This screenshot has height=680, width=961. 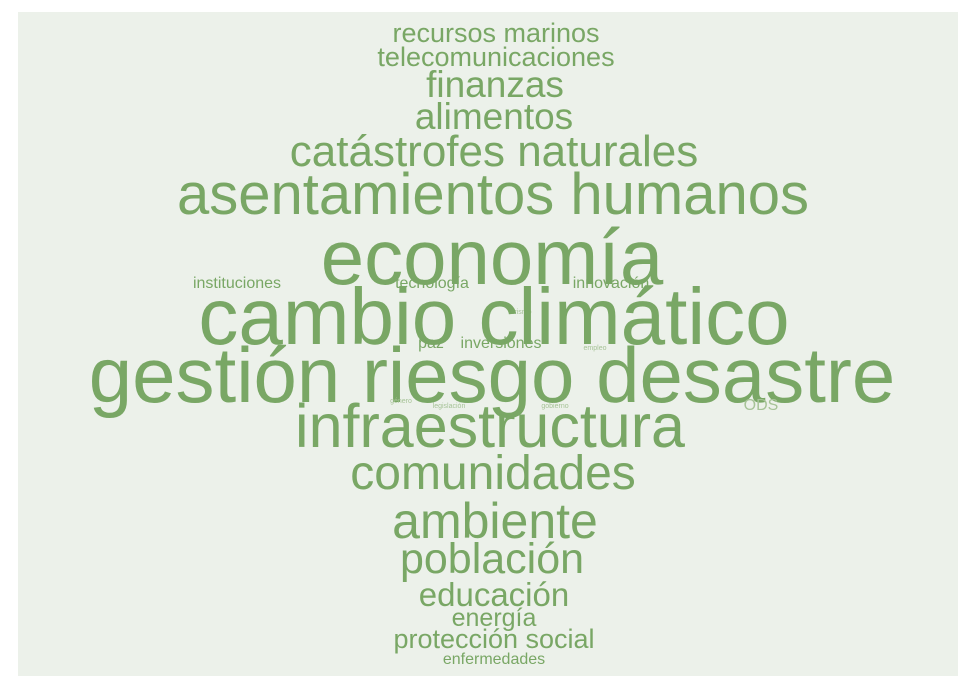 What do you see at coordinates (237, 283) in the screenshot?
I see `word-instituciones: instituciones` at bounding box center [237, 283].